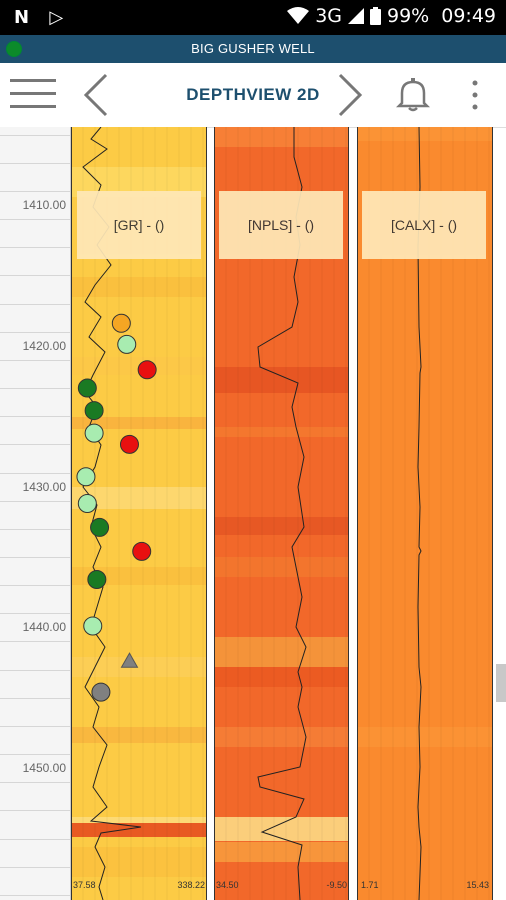 The width and height of the screenshot is (506, 900). I want to click on play-store-icon: ▷, so click(56, 17).